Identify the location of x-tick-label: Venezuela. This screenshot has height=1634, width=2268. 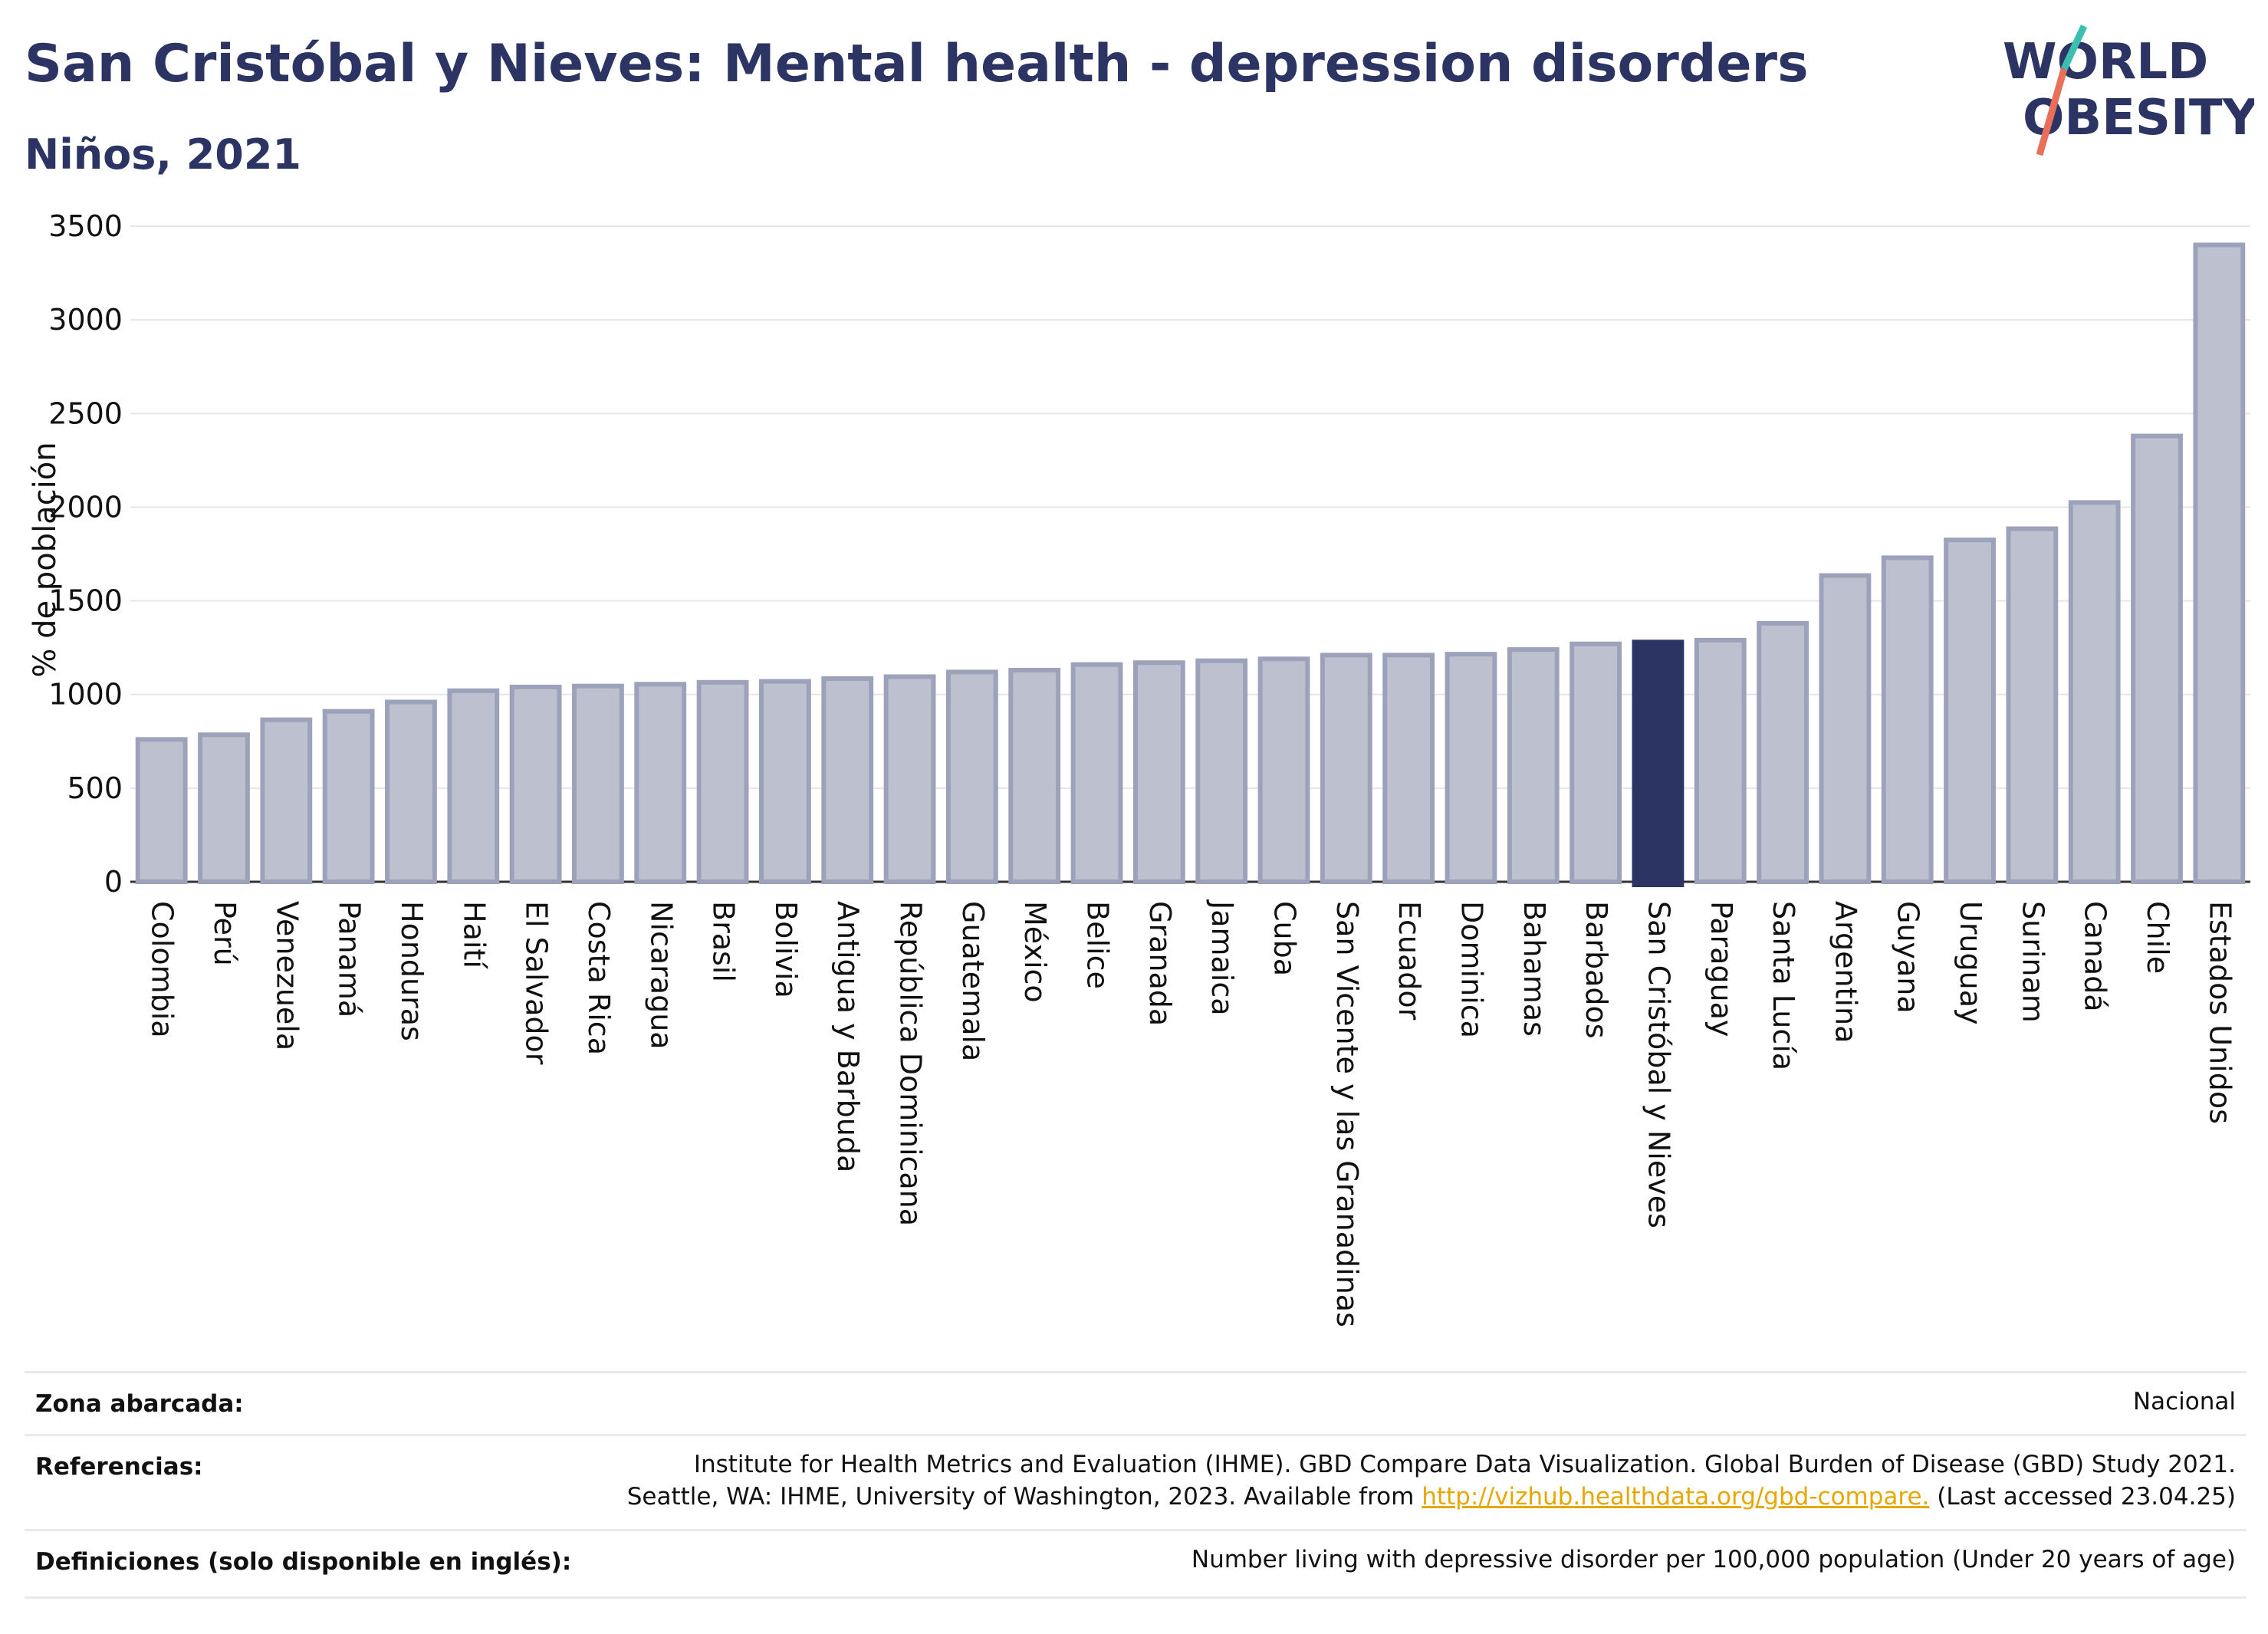
(287, 976).